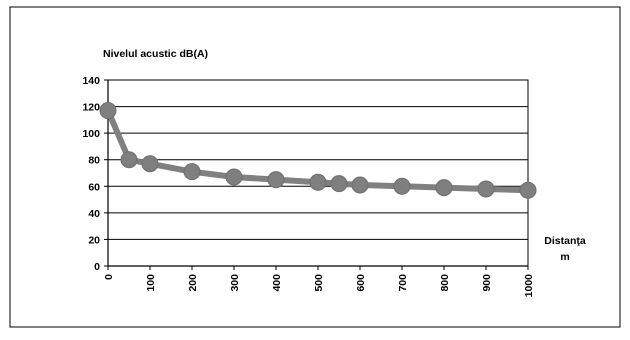 This screenshot has width=630, height=340. I want to click on y-tick-labels: 0 20 40 60 80 100 120 140, so click(91, 174).